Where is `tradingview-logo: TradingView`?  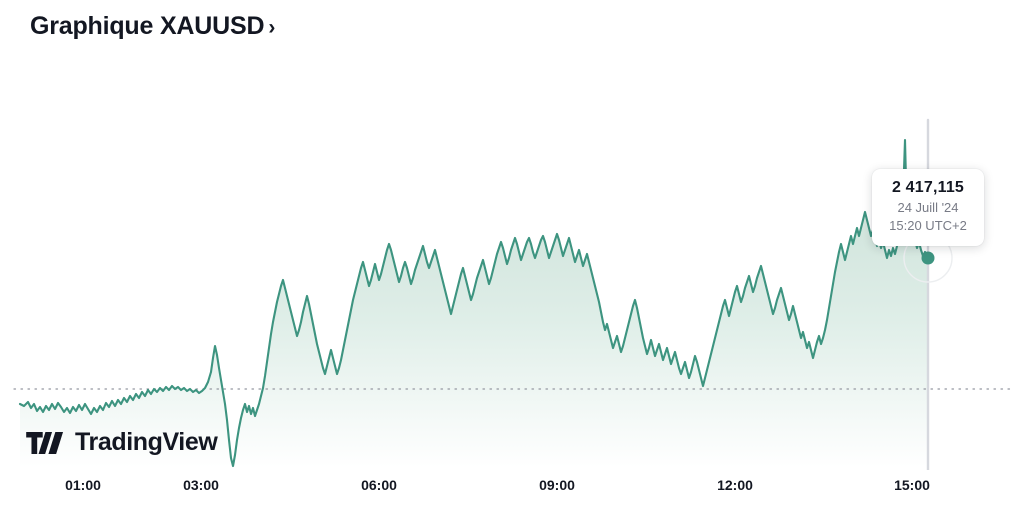
tradingview-logo: TradingView is located at coordinates (122, 442).